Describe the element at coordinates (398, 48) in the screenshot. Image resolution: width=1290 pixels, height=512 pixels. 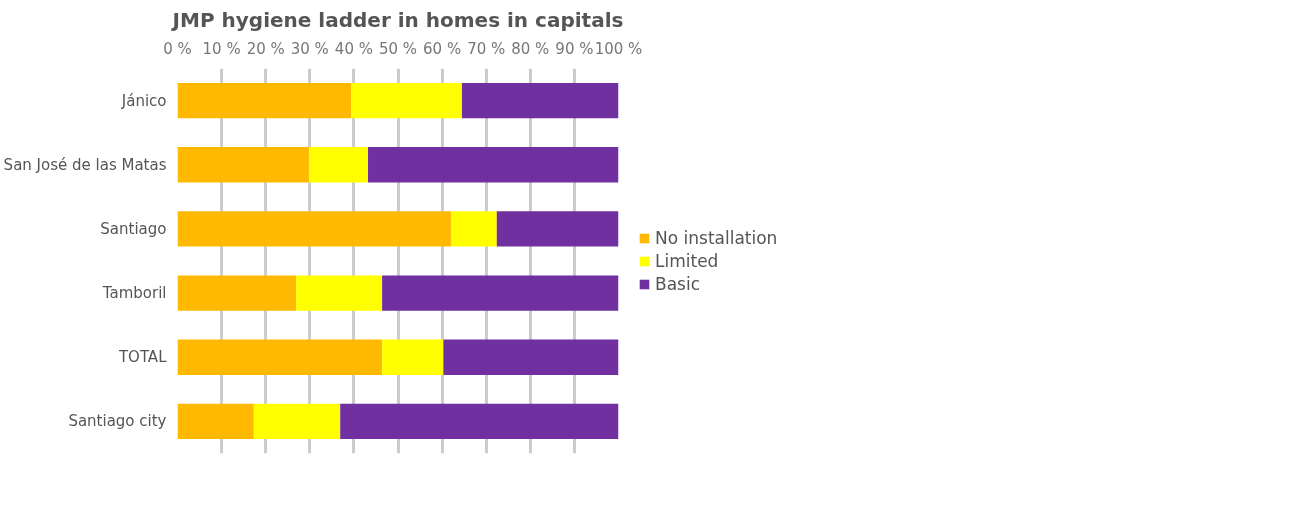
I see `x-tick-label: 50 %` at that location.